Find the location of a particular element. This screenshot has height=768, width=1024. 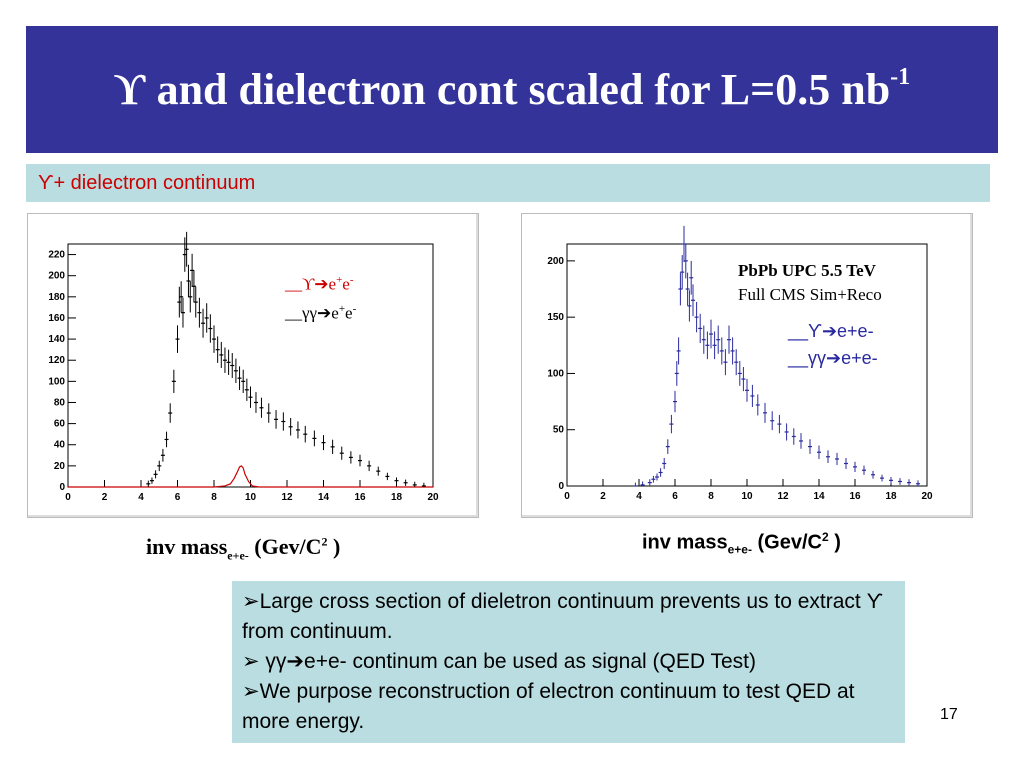

y-tick-label: 150 is located at coordinates (555, 317).